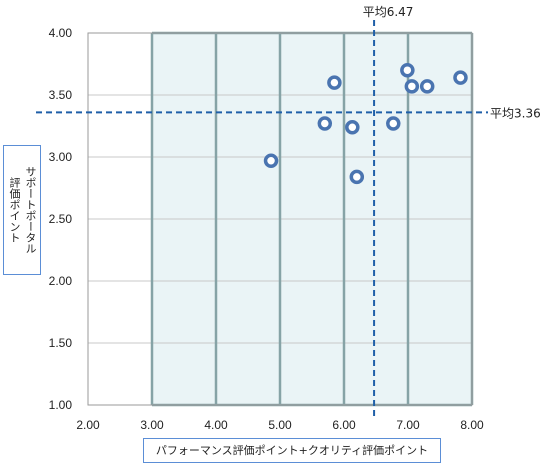  I want to click on y-tick-label: 4.00, so click(61, 33).